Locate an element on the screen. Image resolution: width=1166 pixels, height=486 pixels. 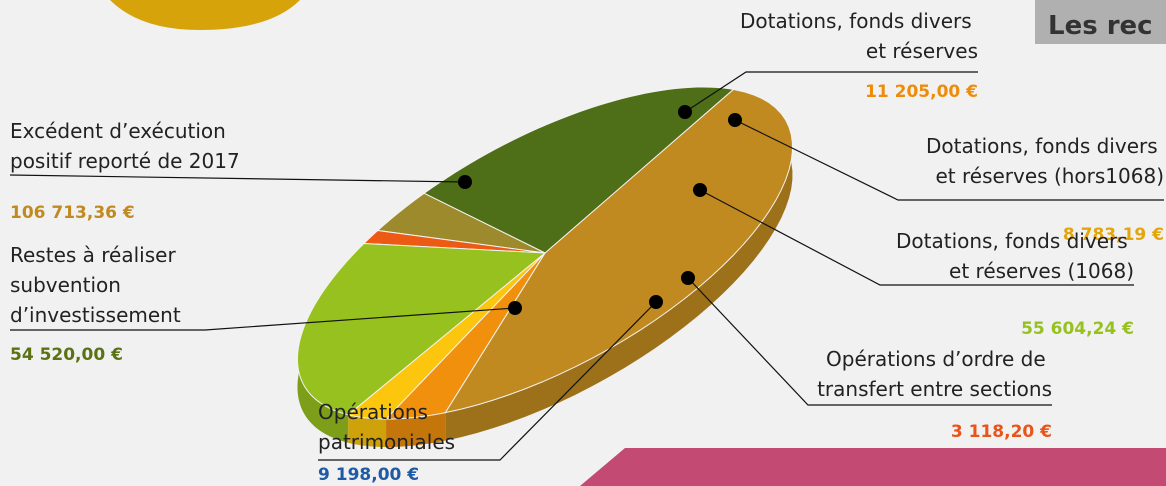
value-restes: 54 520,00 € is located at coordinates (66, 355).